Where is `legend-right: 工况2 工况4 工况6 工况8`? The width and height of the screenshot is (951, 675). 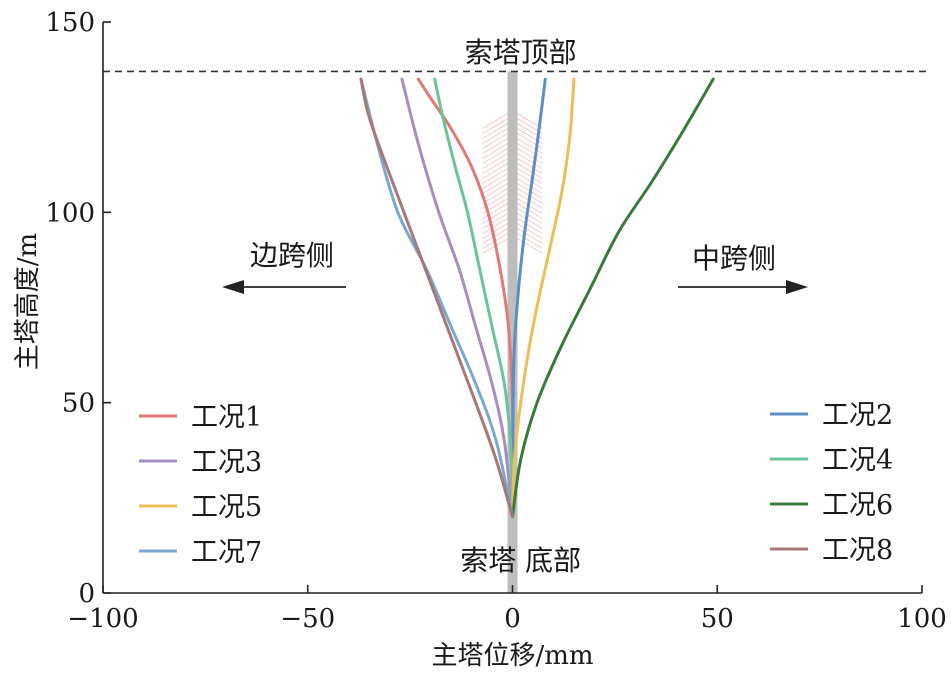 legend-right: 工况2 工况4 工况6 工况8 is located at coordinates (831, 483).